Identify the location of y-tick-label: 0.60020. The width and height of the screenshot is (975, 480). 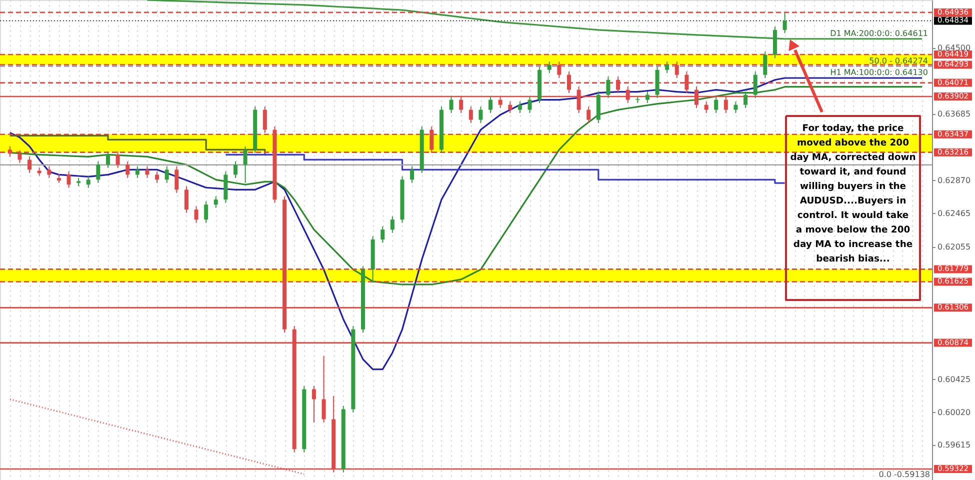
(954, 412).